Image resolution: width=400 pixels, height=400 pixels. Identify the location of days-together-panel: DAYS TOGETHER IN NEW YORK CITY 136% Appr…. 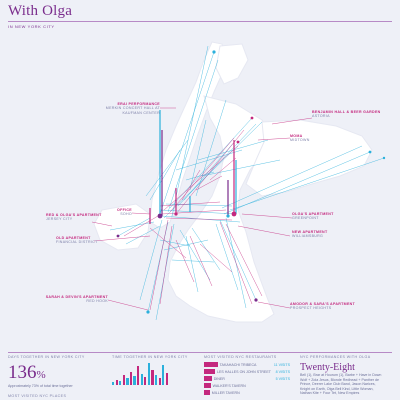
(54, 376).